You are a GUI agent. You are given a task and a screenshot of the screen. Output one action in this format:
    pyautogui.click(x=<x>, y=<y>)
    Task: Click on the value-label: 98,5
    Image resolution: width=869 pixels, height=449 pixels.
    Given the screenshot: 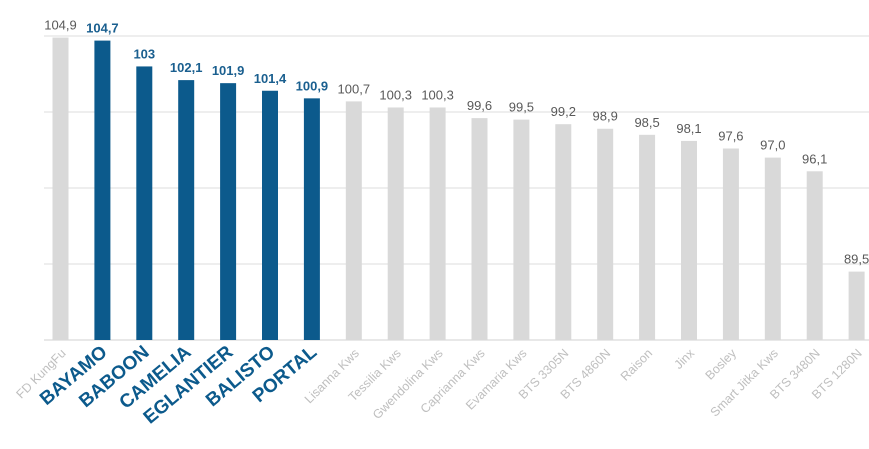 What is the action you would take?
    pyautogui.click(x=646, y=122)
    